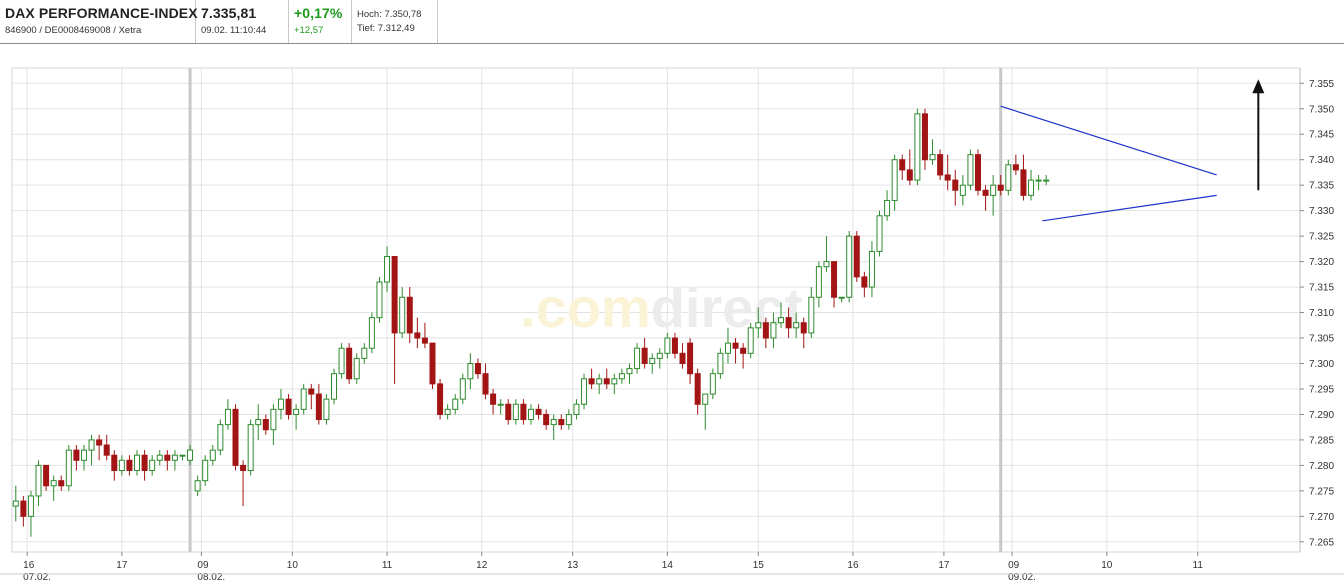  What do you see at coordinates (573, 565) in the screenshot?
I see `x-tick-label: 13` at bounding box center [573, 565].